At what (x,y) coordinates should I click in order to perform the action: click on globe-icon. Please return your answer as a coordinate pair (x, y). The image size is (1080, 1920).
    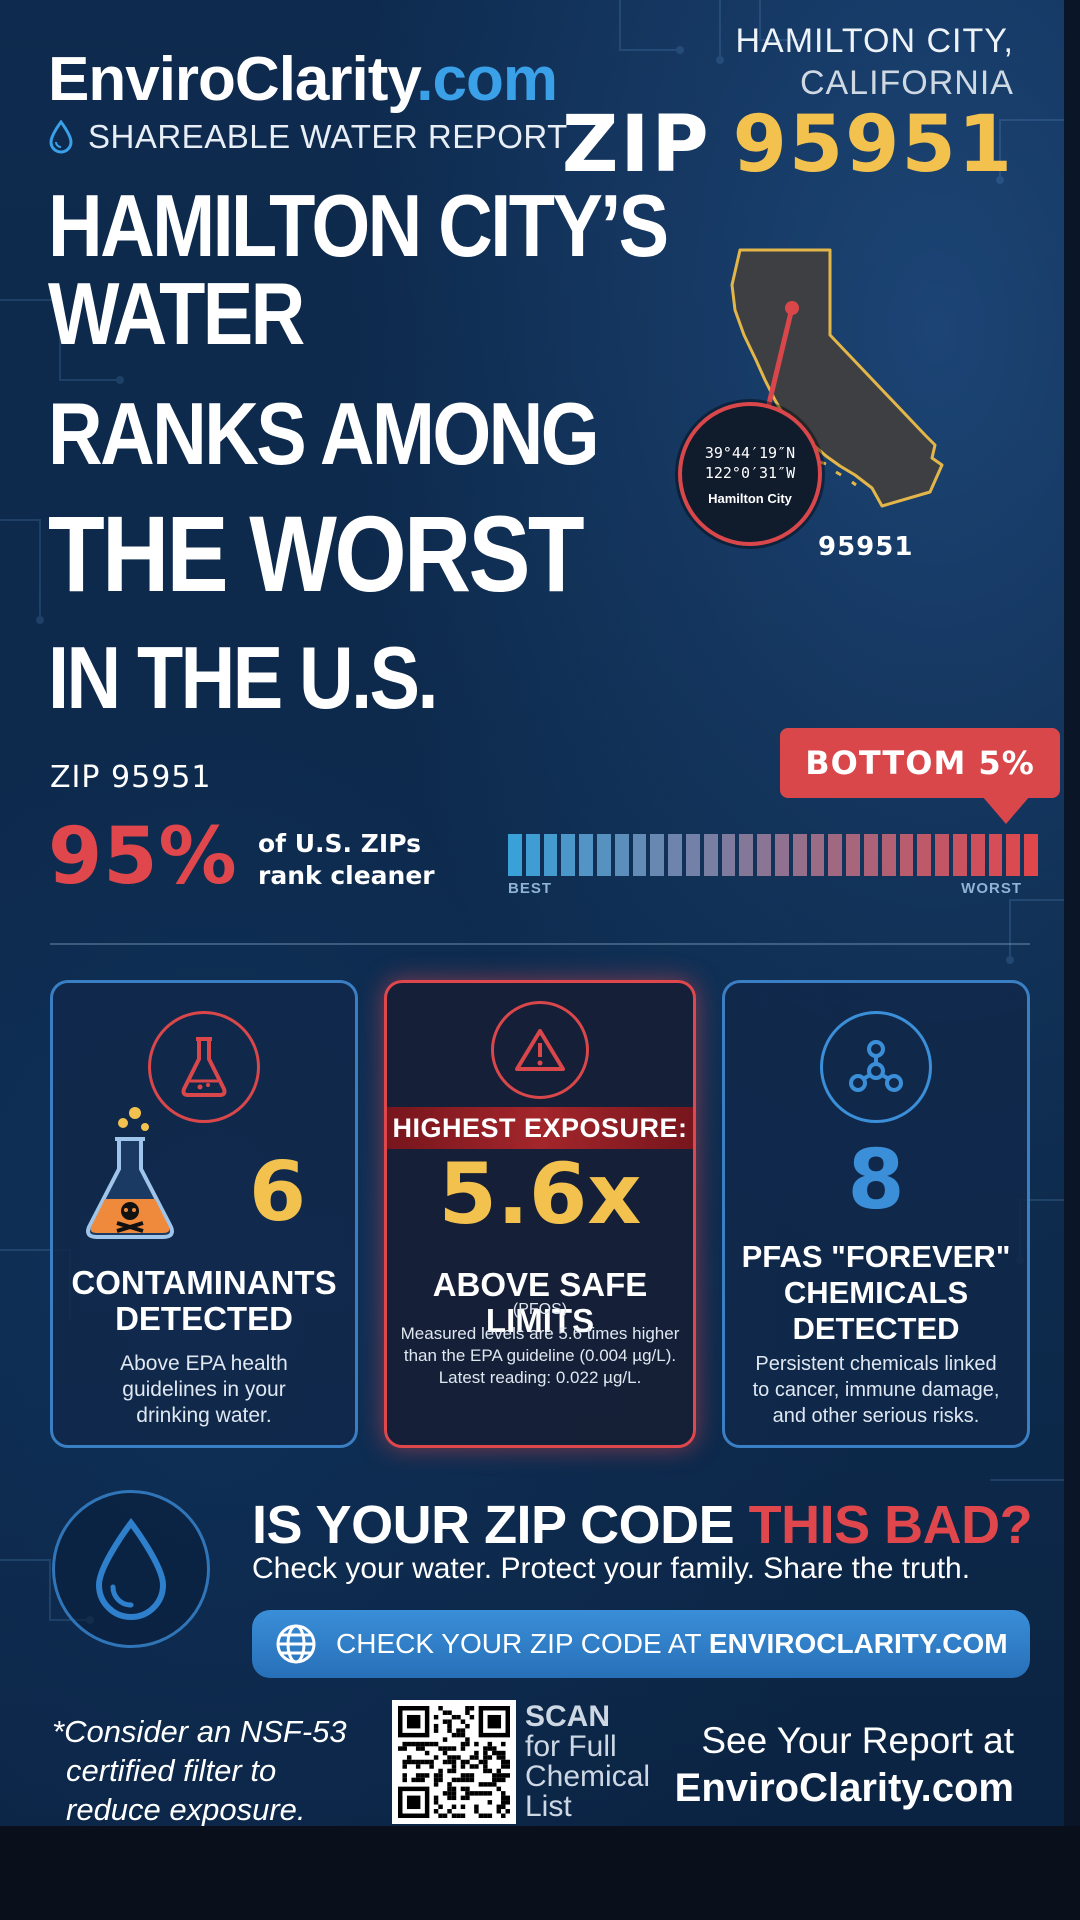
    Looking at the image, I should click on (296, 1644).